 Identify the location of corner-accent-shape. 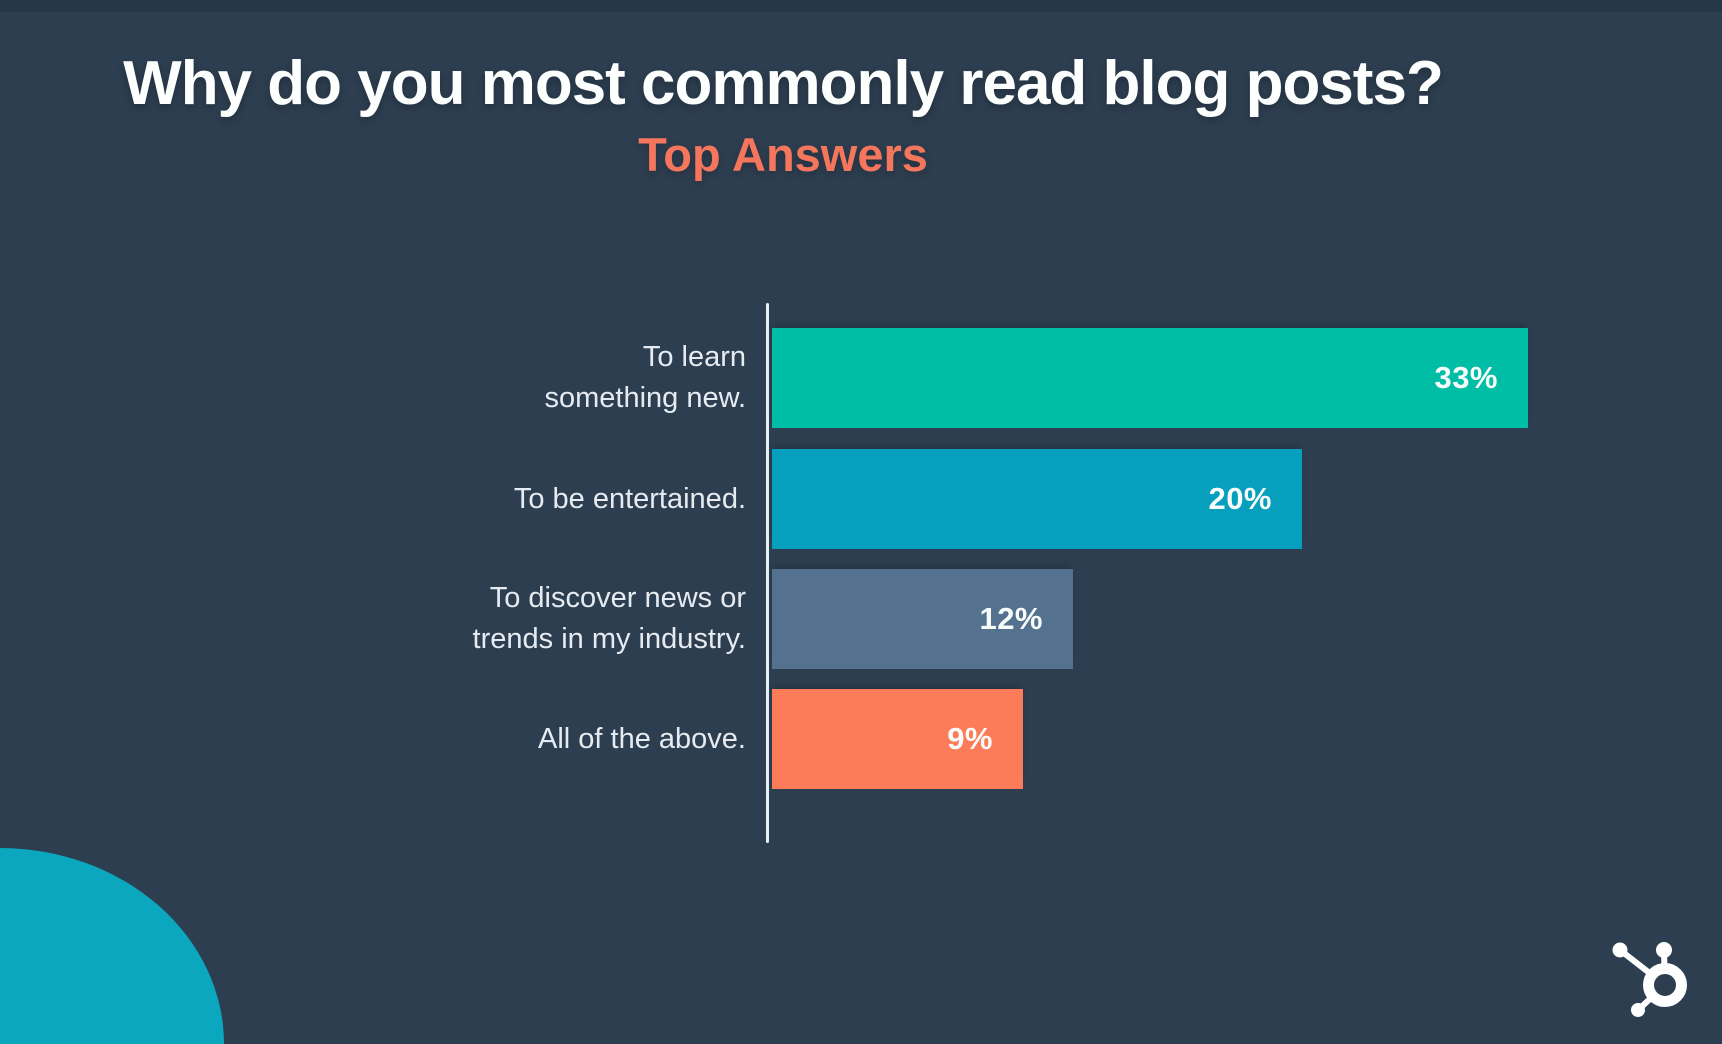
(112, 946).